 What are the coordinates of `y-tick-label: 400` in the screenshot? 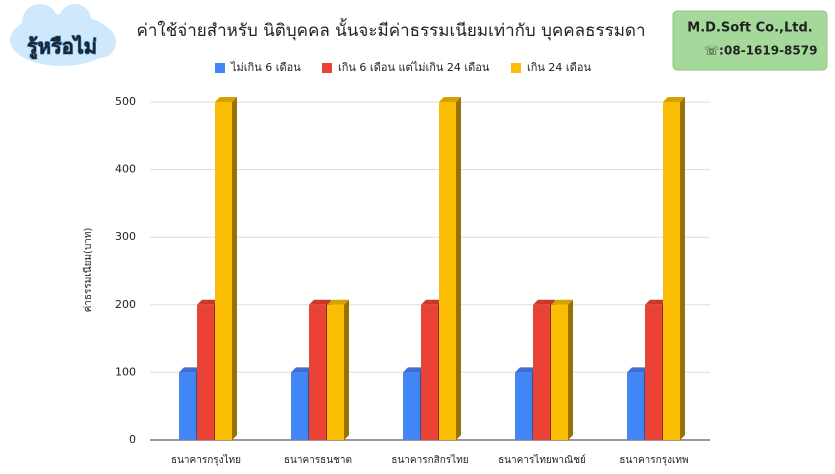 It's located at (125, 169).